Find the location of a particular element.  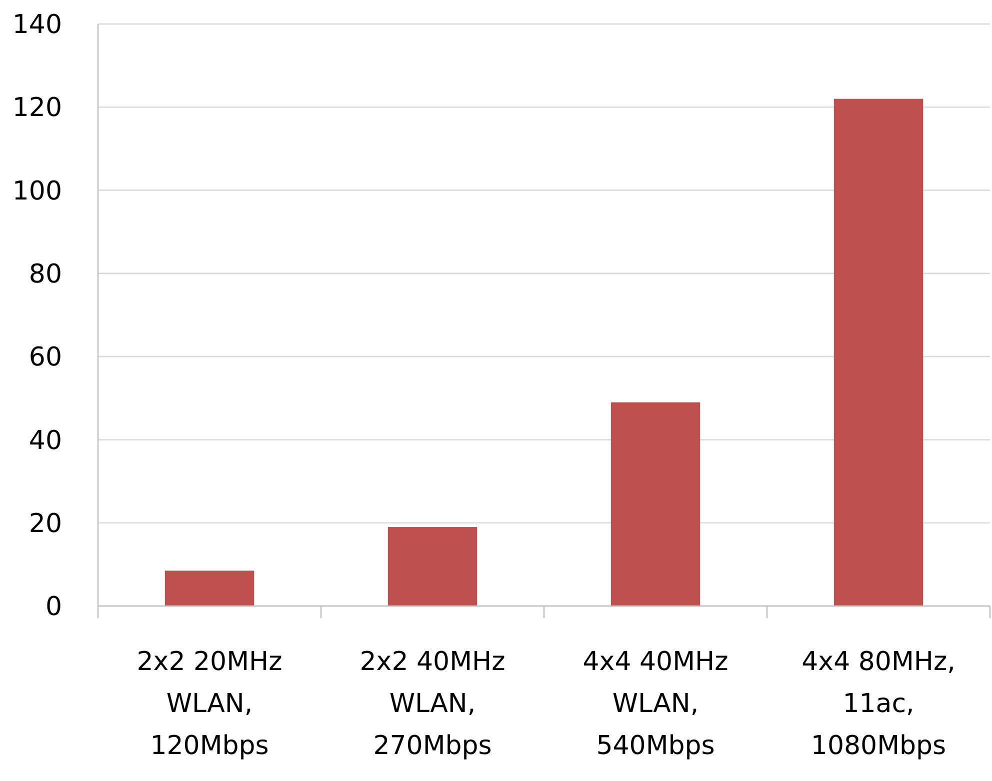

y-tick-label: 0 is located at coordinates (53, 607).